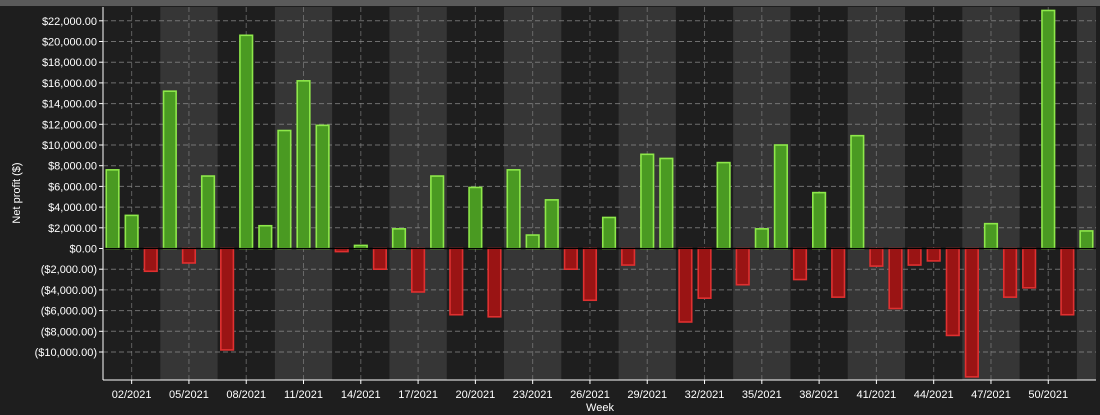 The width and height of the screenshot is (1100, 415). I want to click on bar-52/2021, so click(1086, 240).